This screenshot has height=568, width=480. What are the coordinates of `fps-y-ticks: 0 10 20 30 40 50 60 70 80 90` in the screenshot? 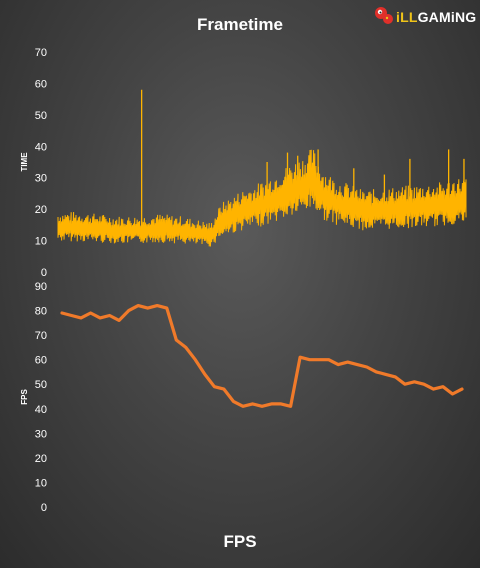 It's located at (41, 397).